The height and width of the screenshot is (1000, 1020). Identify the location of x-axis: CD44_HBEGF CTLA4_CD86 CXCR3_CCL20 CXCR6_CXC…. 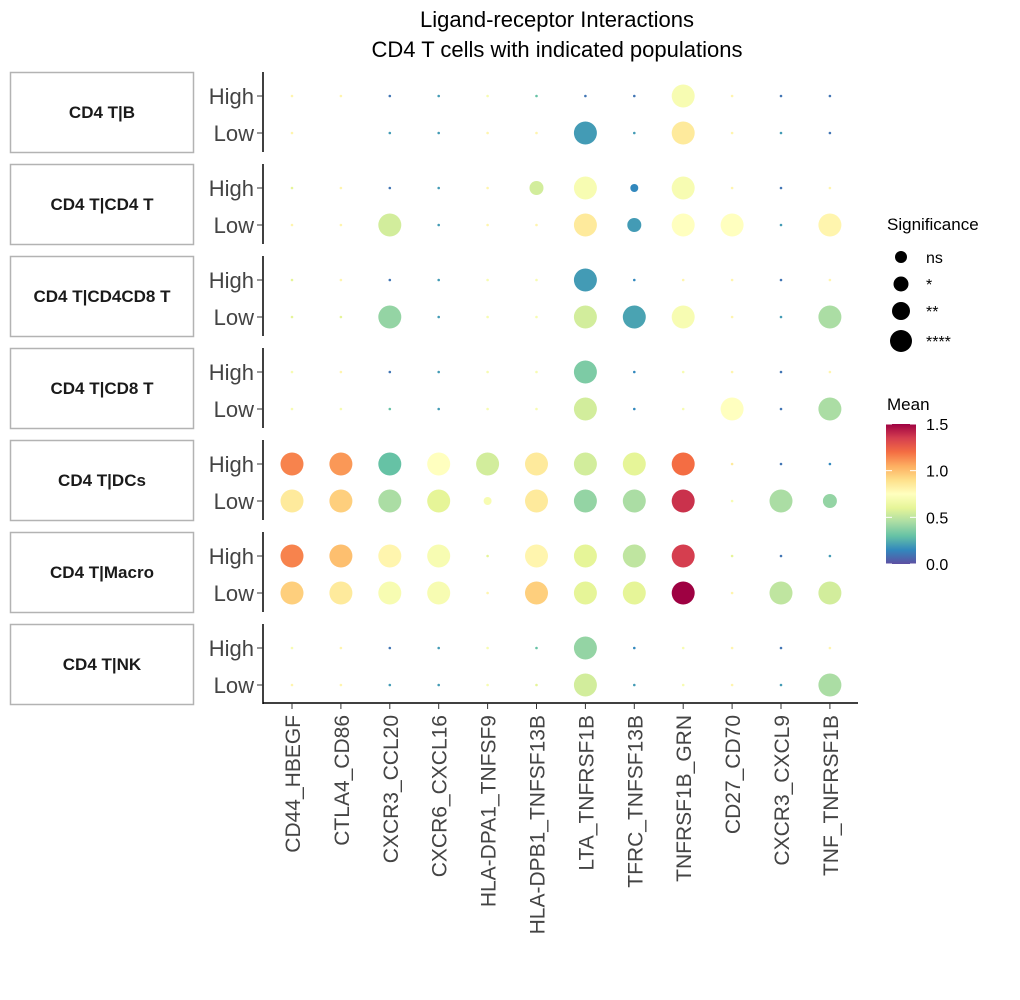
(560, 818).